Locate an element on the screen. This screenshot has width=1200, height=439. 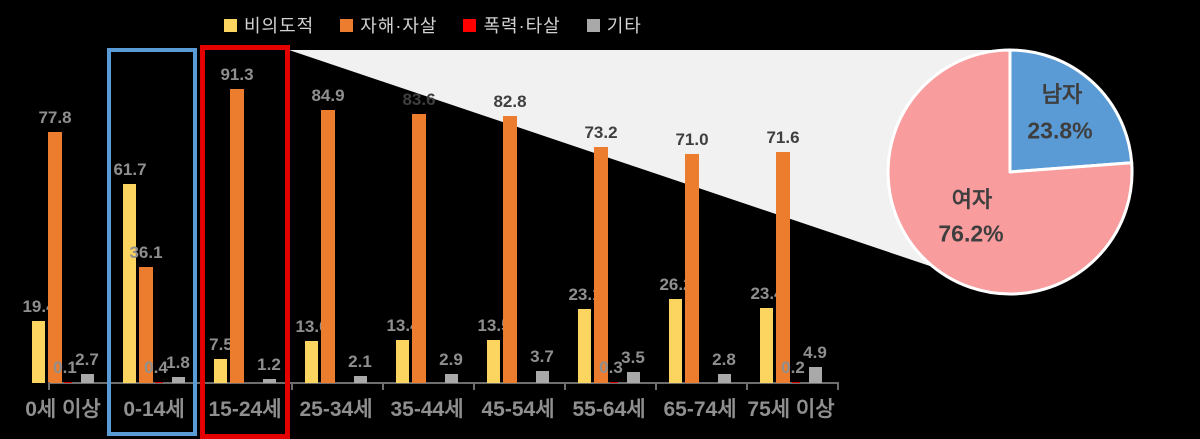
bar-value-label: 2.1 is located at coordinates (360, 362).